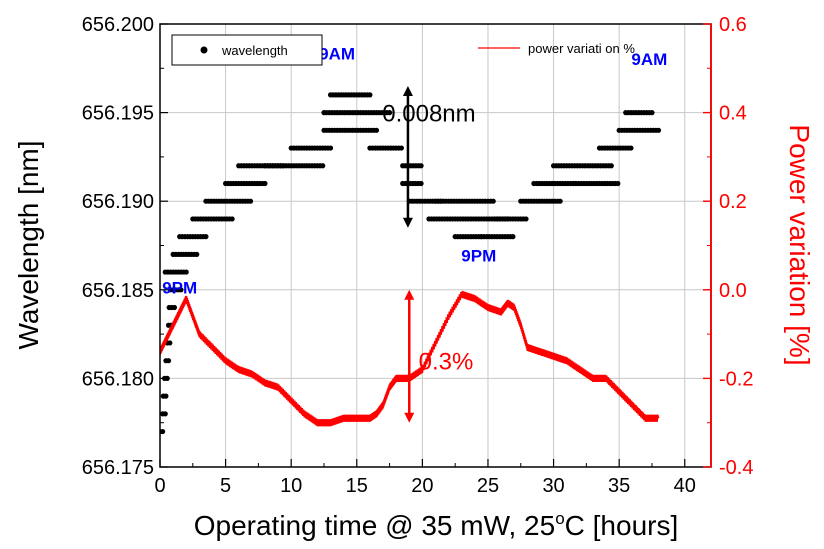 This screenshot has width=824, height=549. Describe the element at coordinates (733, 114) in the screenshot. I see `y-right-tick-label: 0.4` at that location.